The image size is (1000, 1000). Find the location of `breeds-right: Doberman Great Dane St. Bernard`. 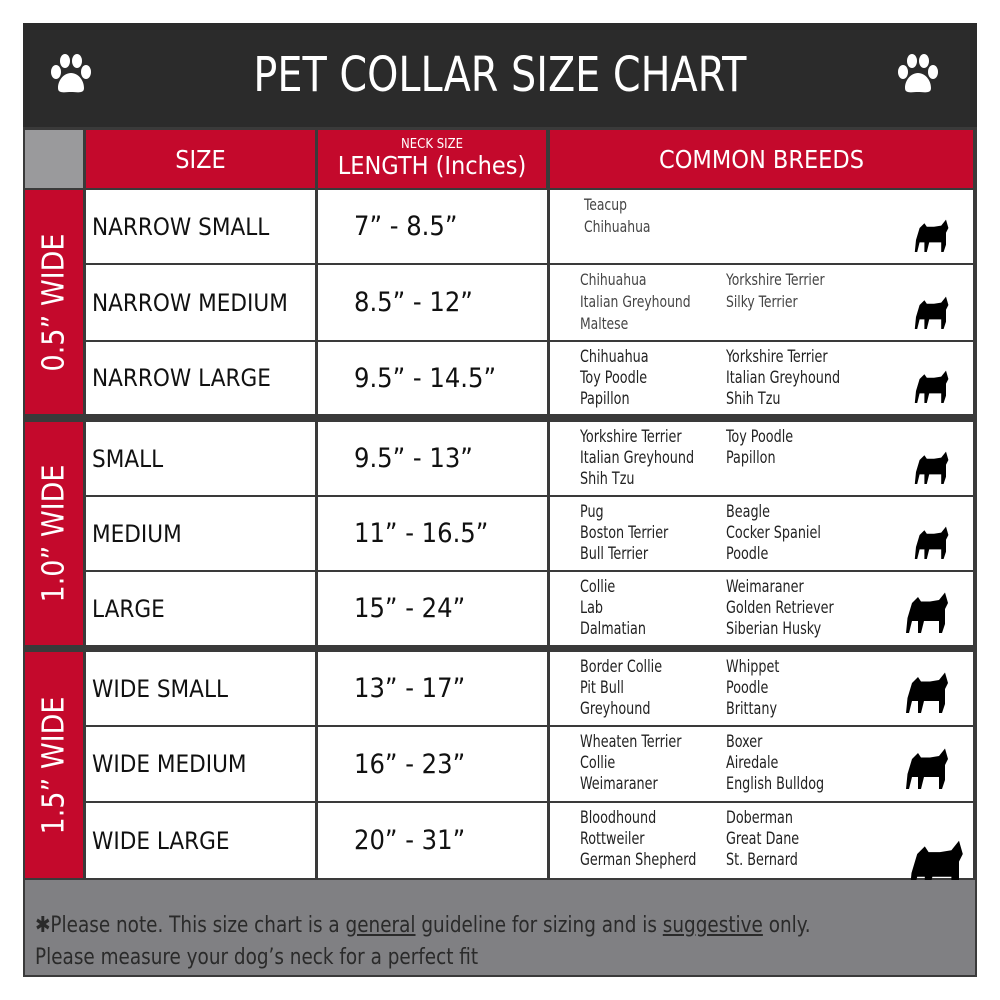

breeds-right: Doberman Great Dane St. Bernard is located at coordinates (762, 838).